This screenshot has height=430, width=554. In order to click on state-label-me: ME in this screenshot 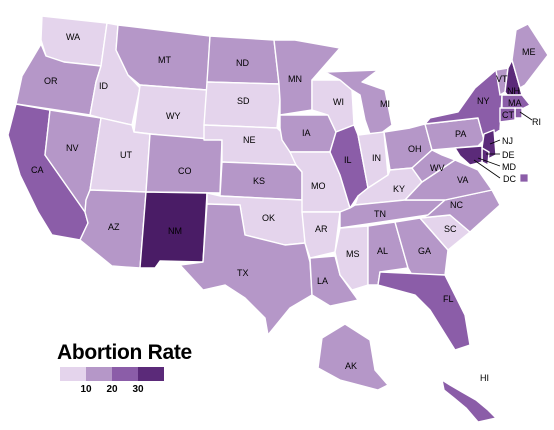, I will do `click(529, 52)`.